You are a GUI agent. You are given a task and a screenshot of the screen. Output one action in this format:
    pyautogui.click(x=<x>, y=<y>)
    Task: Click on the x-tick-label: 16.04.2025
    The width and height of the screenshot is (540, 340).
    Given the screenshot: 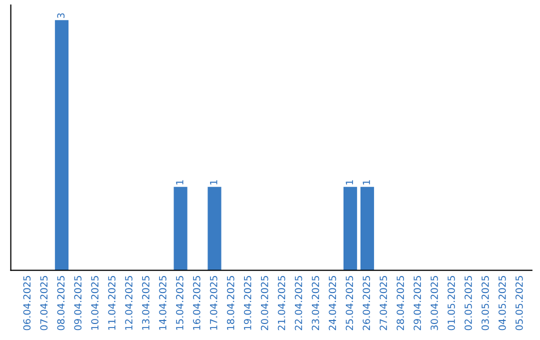 What is the action you would take?
    pyautogui.click(x=196, y=303)
    